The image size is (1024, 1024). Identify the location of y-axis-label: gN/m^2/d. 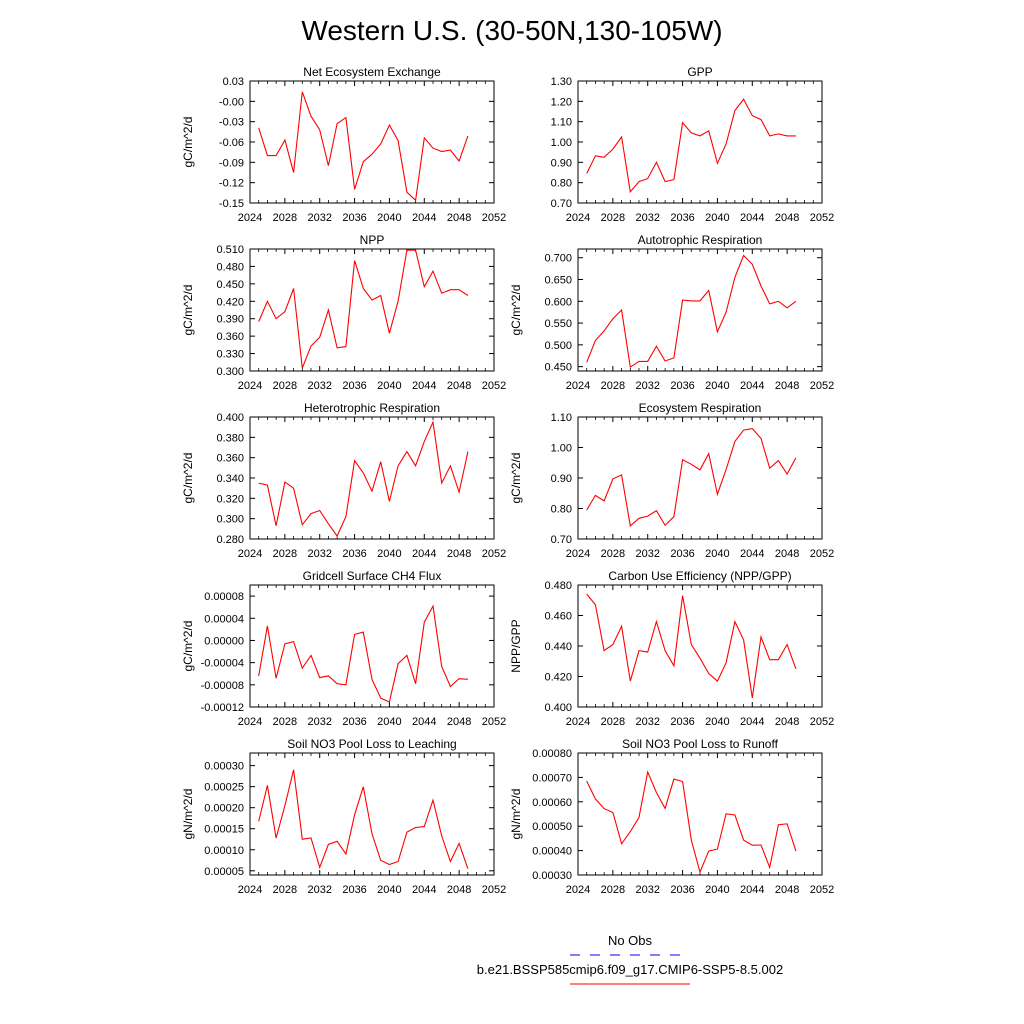
(516, 814).